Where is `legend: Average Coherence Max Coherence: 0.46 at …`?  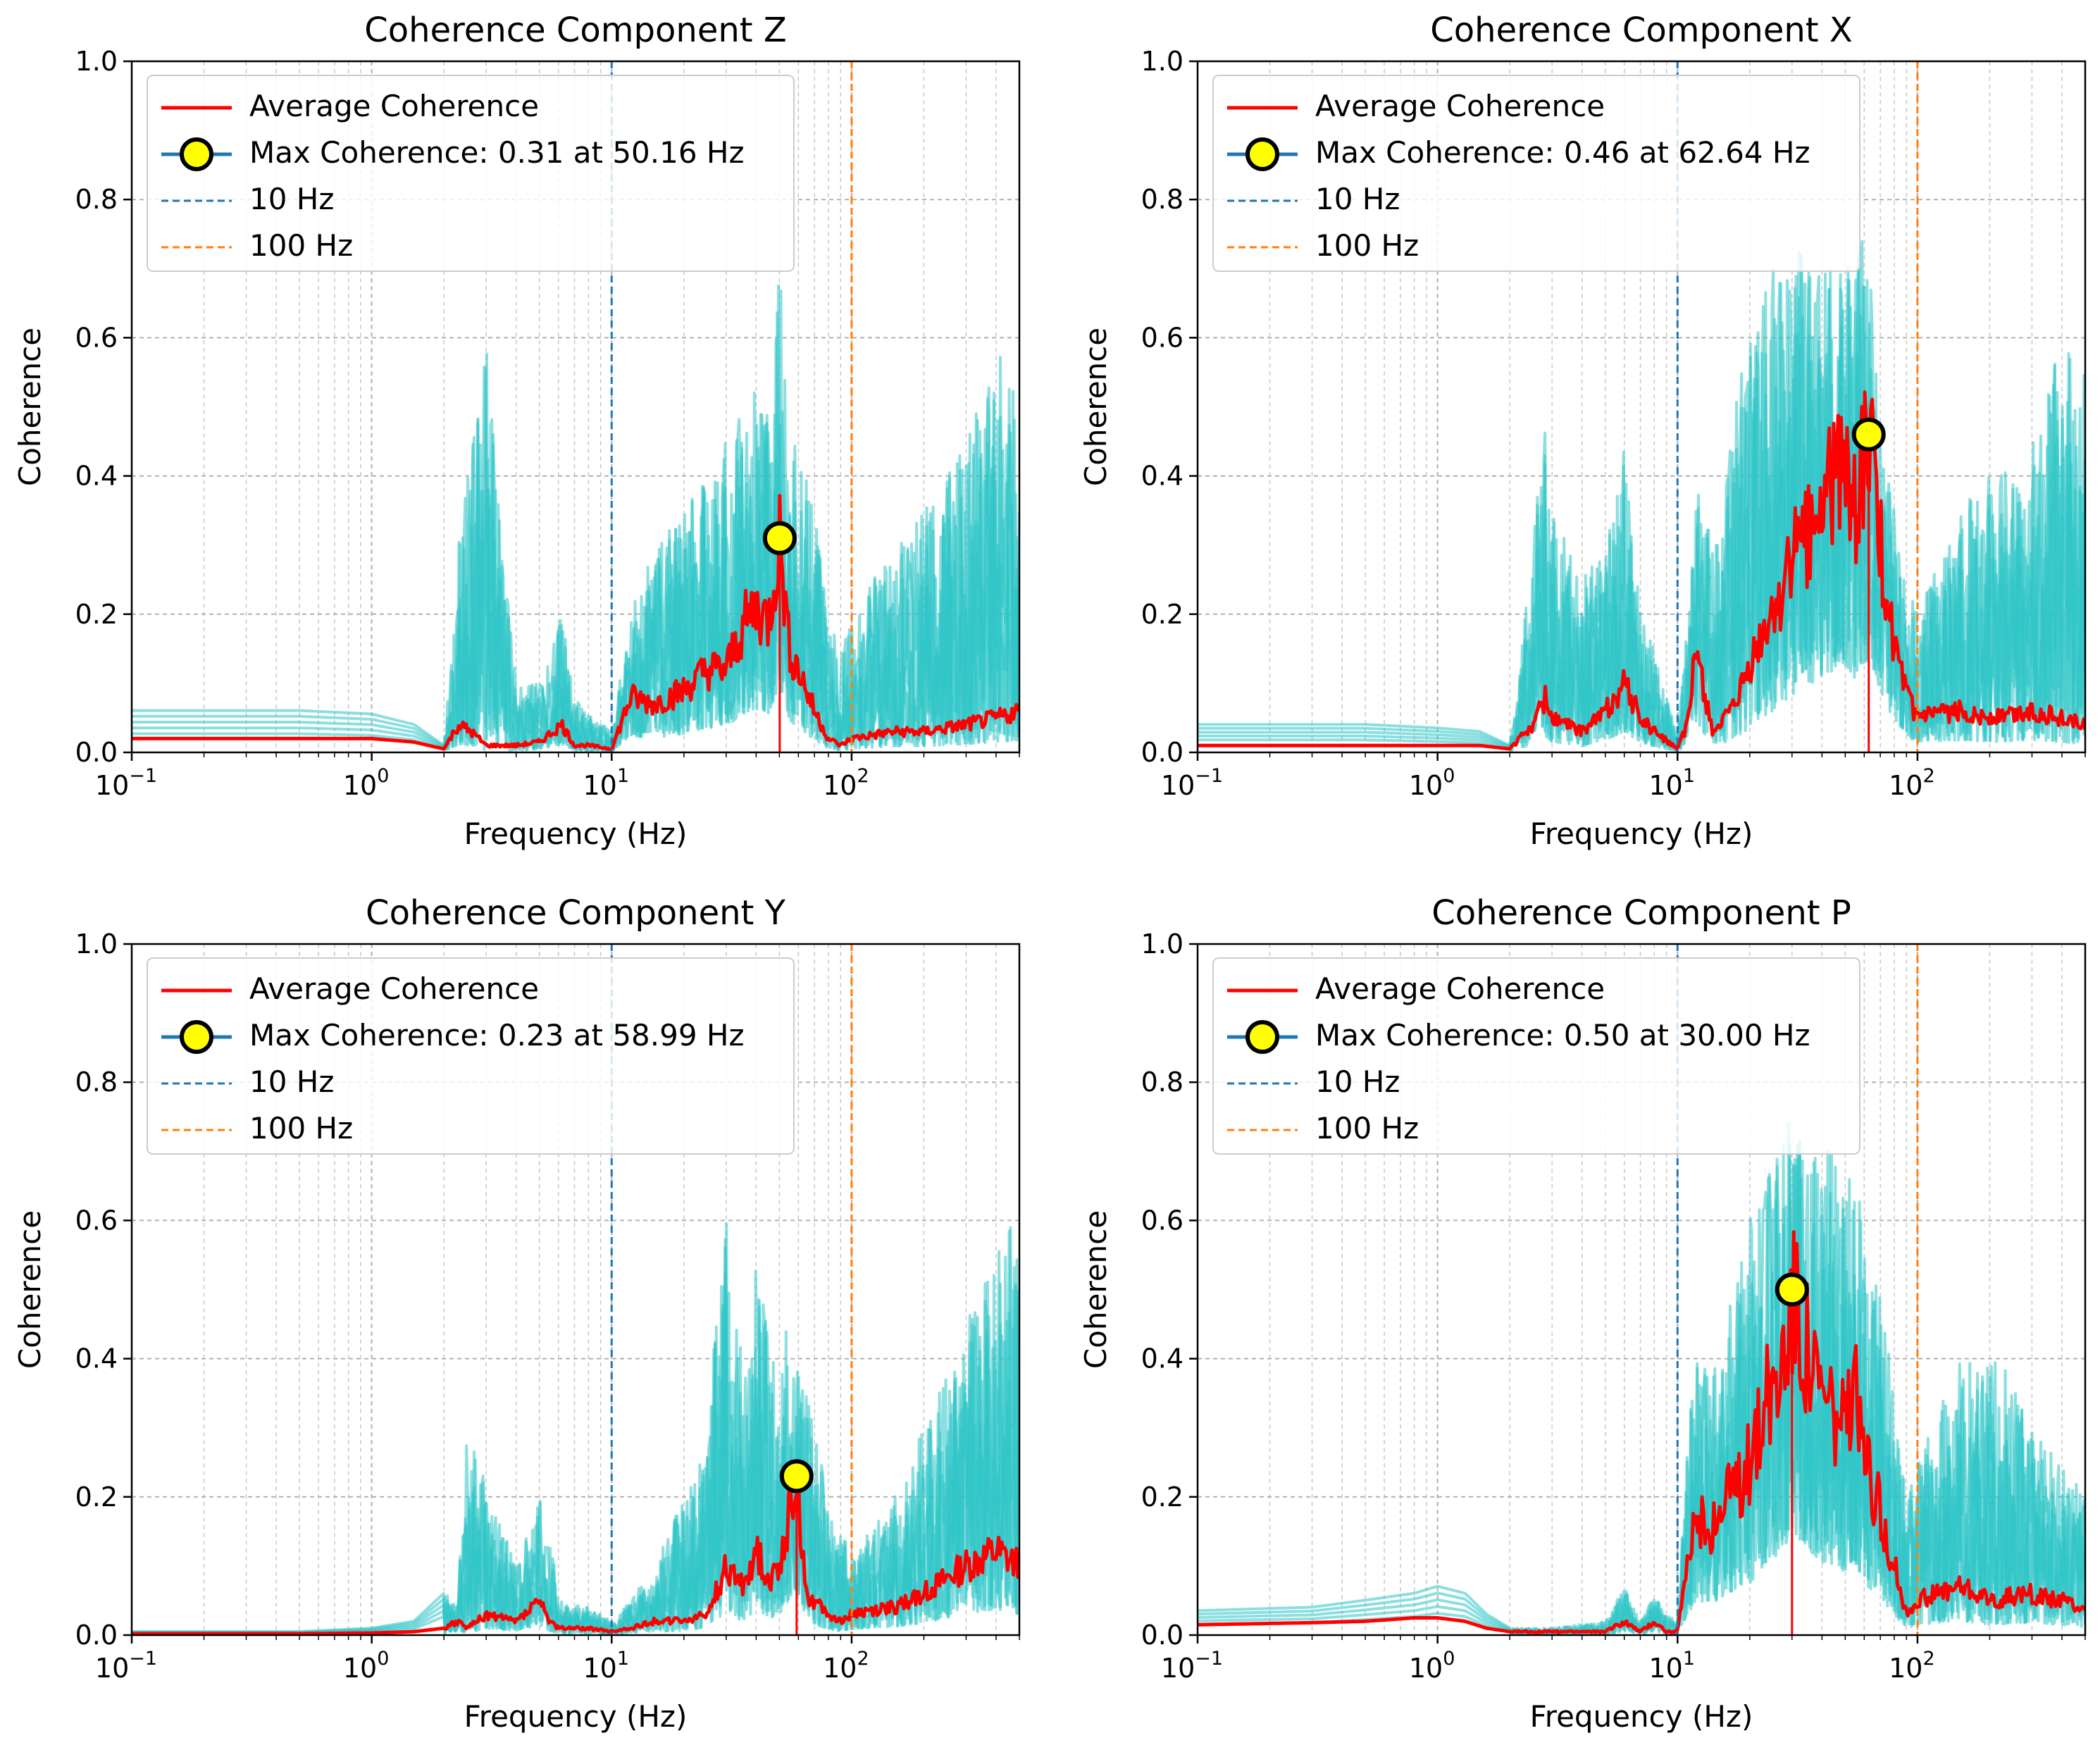 legend: Average Coherence Max Coherence: 0.46 at … is located at coordinates (1536, 173).